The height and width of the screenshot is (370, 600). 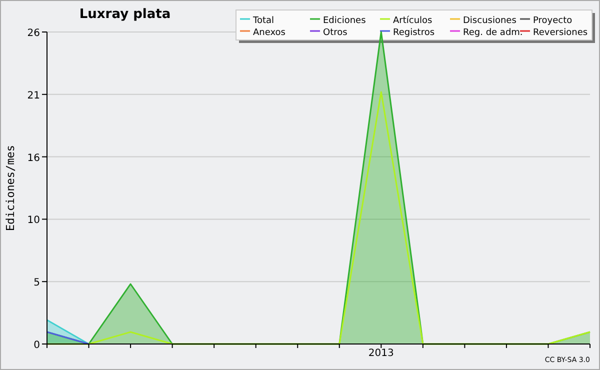 What do you see at coordinates (413, 20) in the screenshot?
I see `legend-label: Artículos` at bounding box center [413, 20].